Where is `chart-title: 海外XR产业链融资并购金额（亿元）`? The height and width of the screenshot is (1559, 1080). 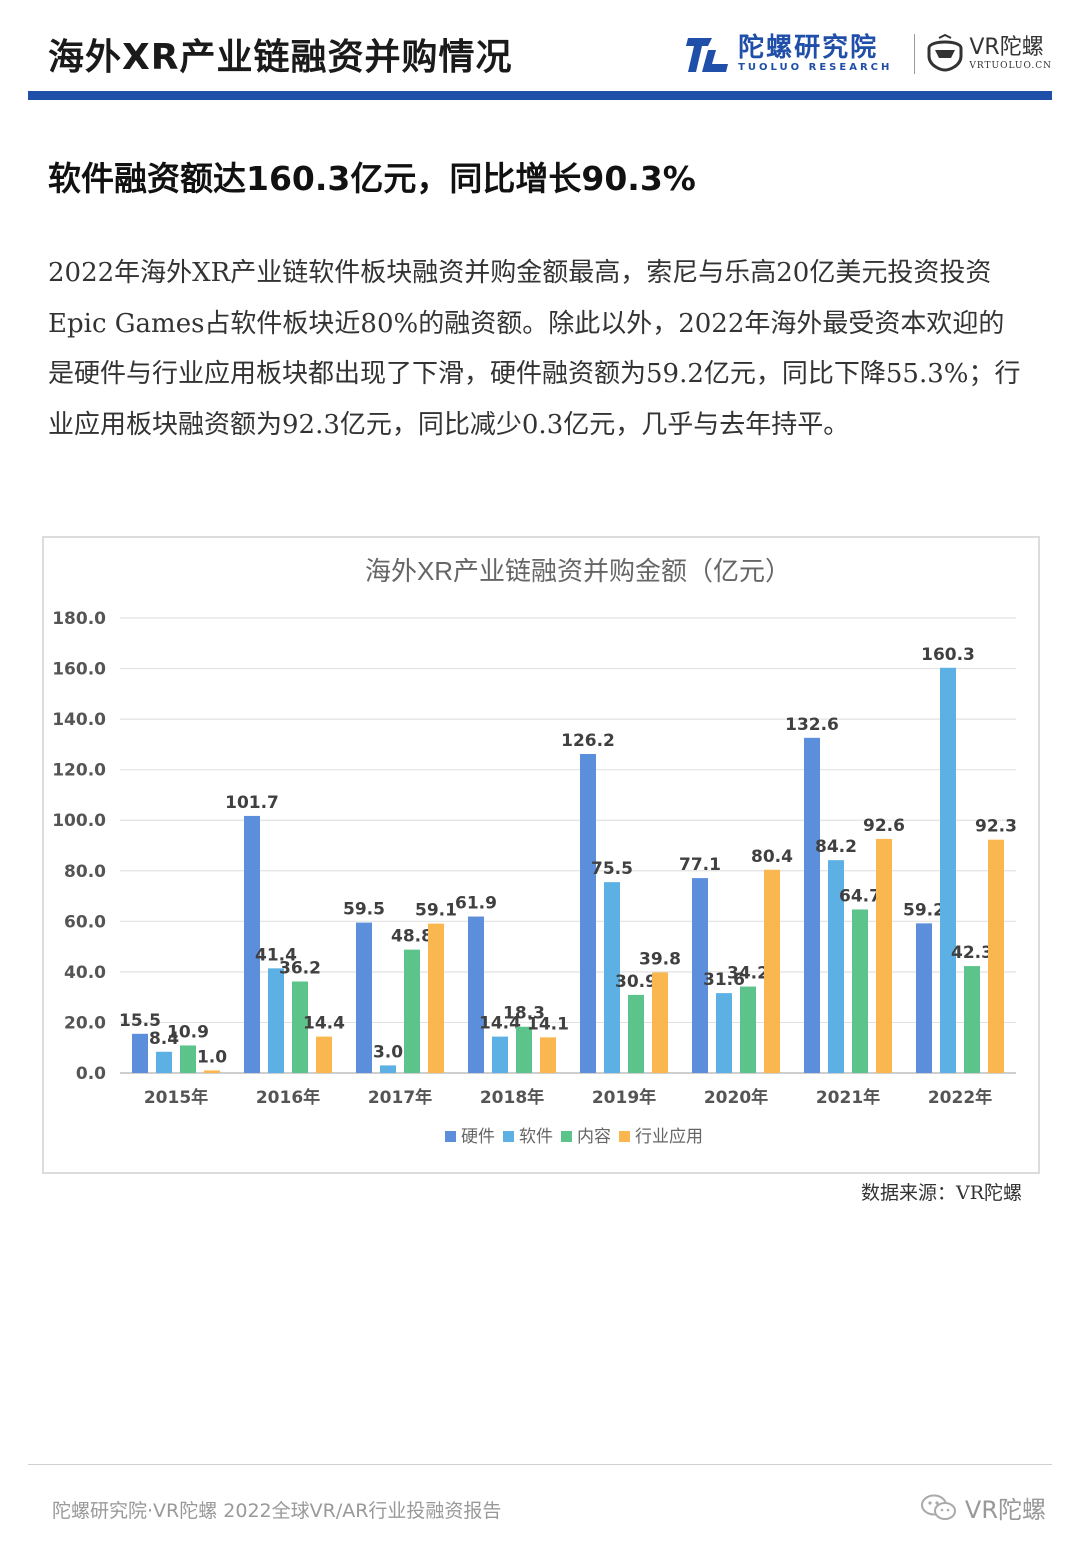 chart-title: 海外XR产业链融资并购金额（亿元） is located at coordinates (578, 571).